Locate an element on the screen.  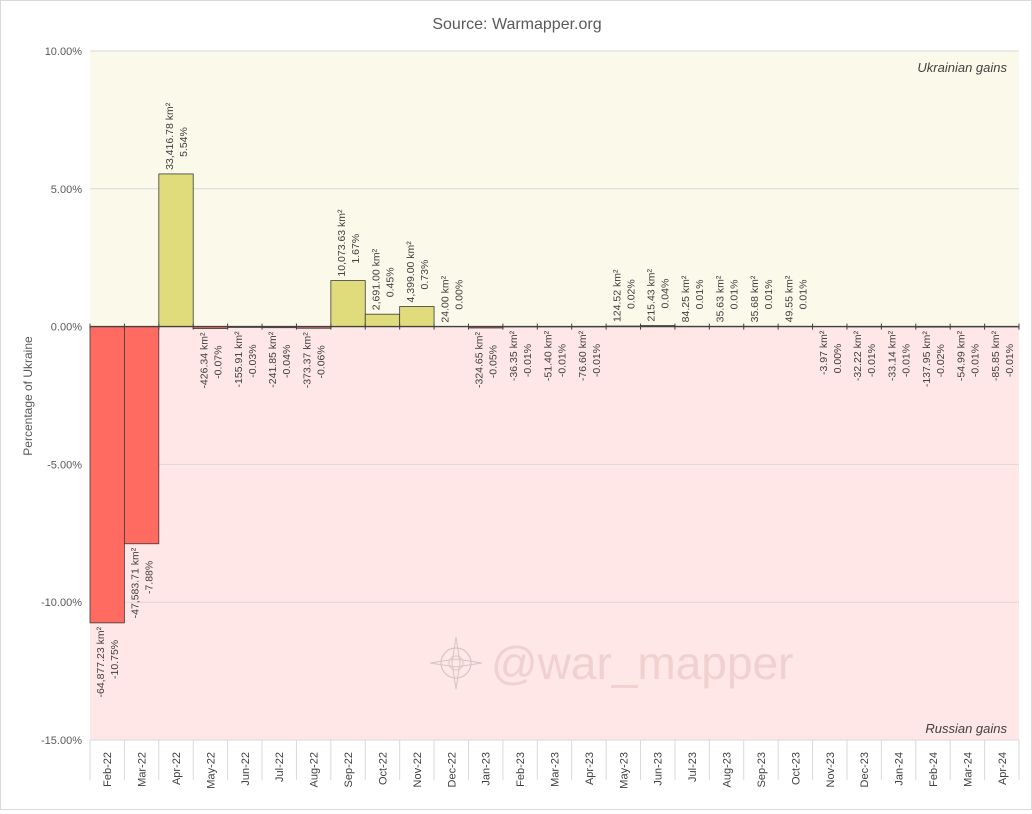
data-label-area: 124.52 km² is located at coordinates (617, 295).